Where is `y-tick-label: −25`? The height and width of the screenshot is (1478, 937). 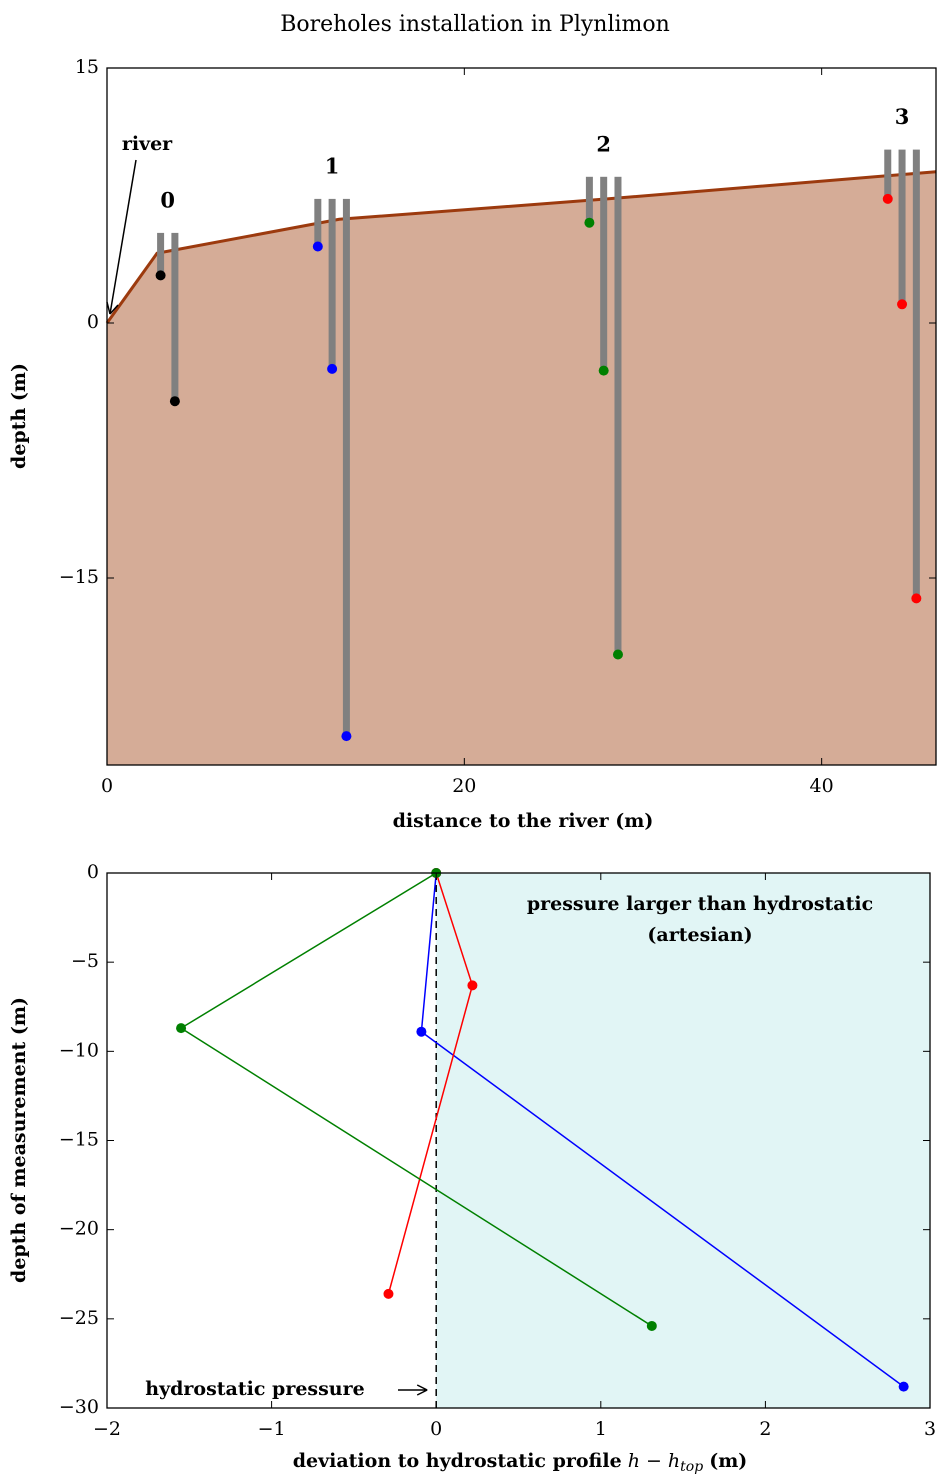
y-tick-label: −25 is located at coordinates (79, 1318).